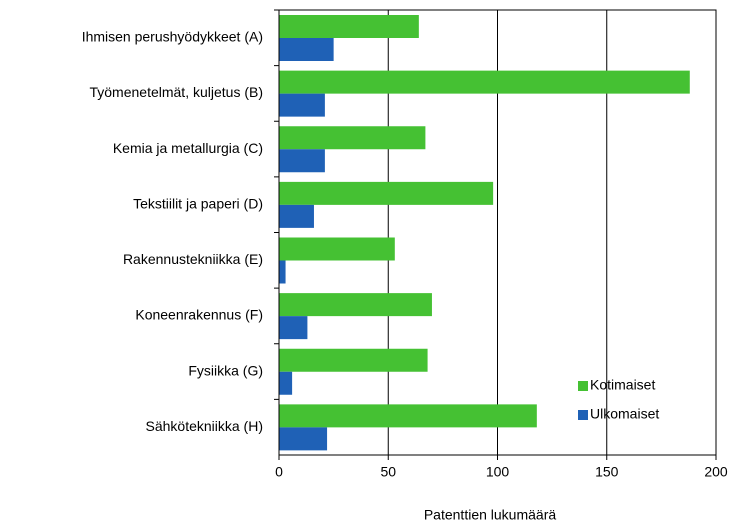 Image resolution: width=737 pixels, height=525 pixels. I want to click on x-tick-label: 200, so click(716, 472).